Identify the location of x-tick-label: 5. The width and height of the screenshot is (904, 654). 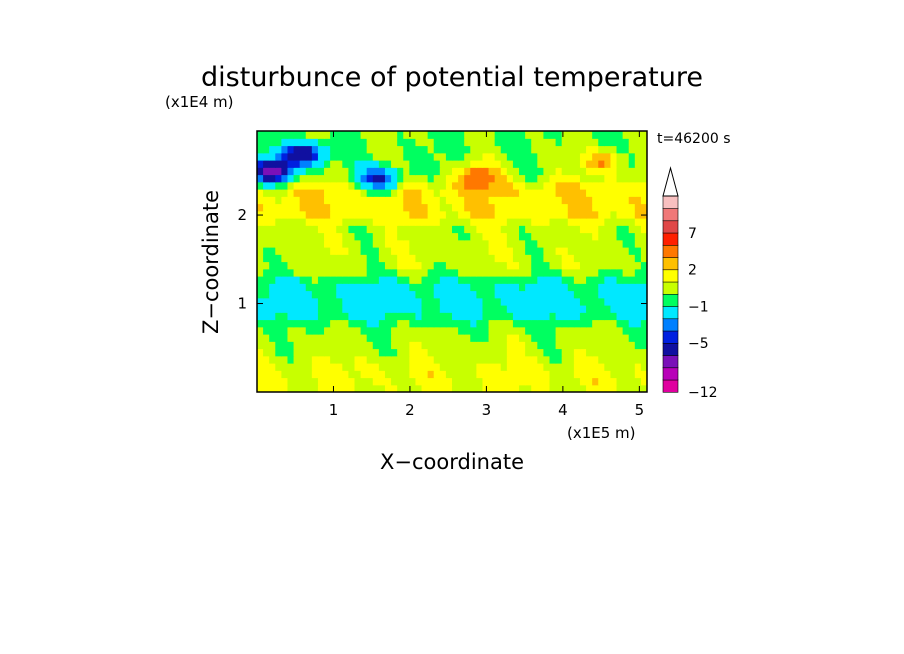
(640, 410).